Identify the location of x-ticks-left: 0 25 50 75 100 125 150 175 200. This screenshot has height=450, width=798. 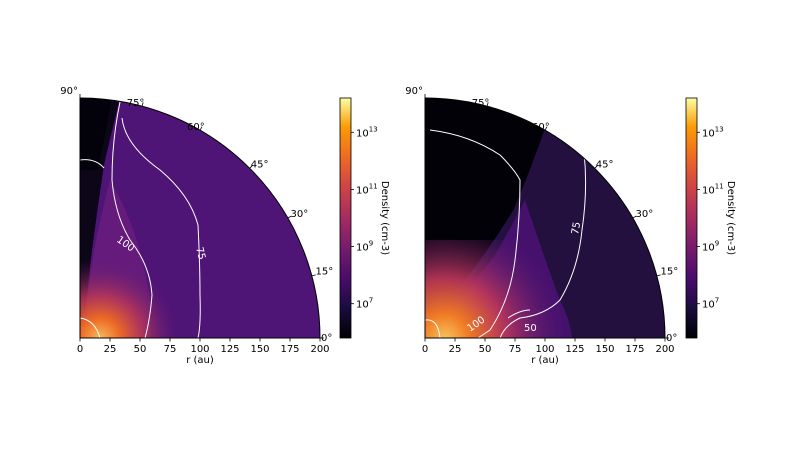
(203, 346).